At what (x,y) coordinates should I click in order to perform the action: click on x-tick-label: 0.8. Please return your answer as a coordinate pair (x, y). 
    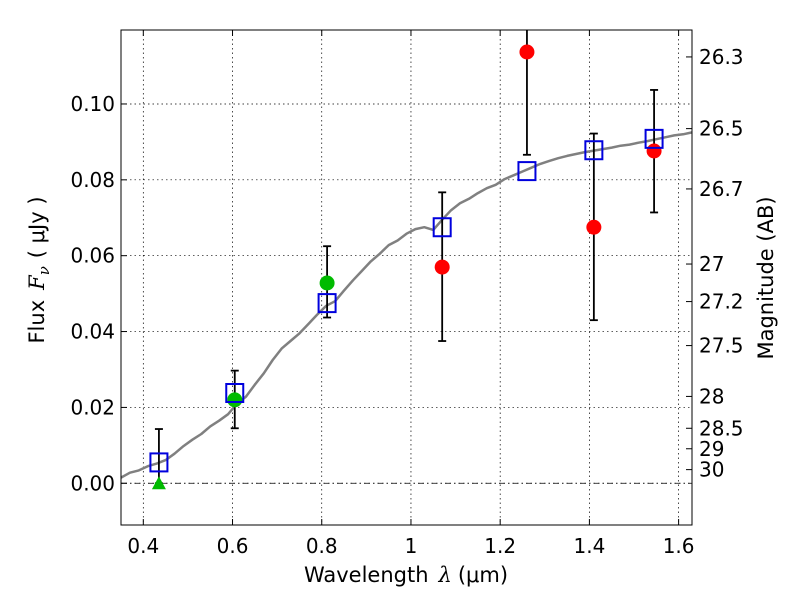
    Looking at the image, I should click on (322, 546).